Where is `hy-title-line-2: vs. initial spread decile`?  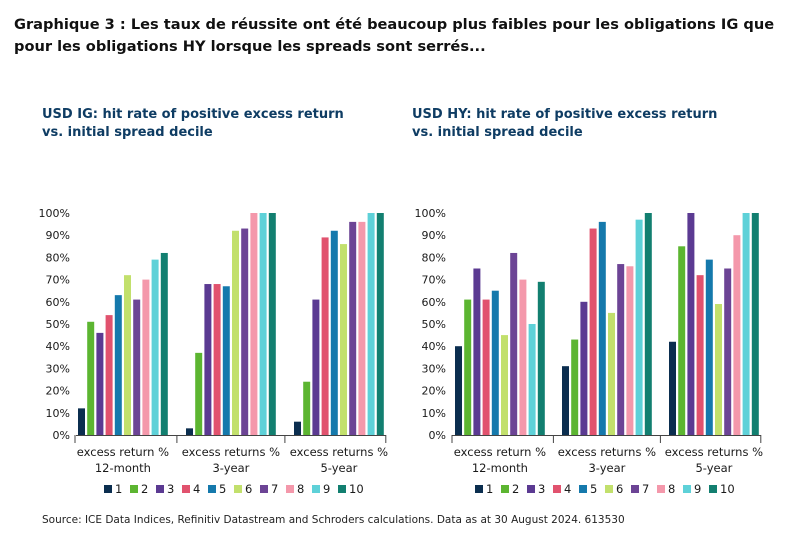
hy-title-line-2: vs. initial spread decile is located at coordinates (497, 132).